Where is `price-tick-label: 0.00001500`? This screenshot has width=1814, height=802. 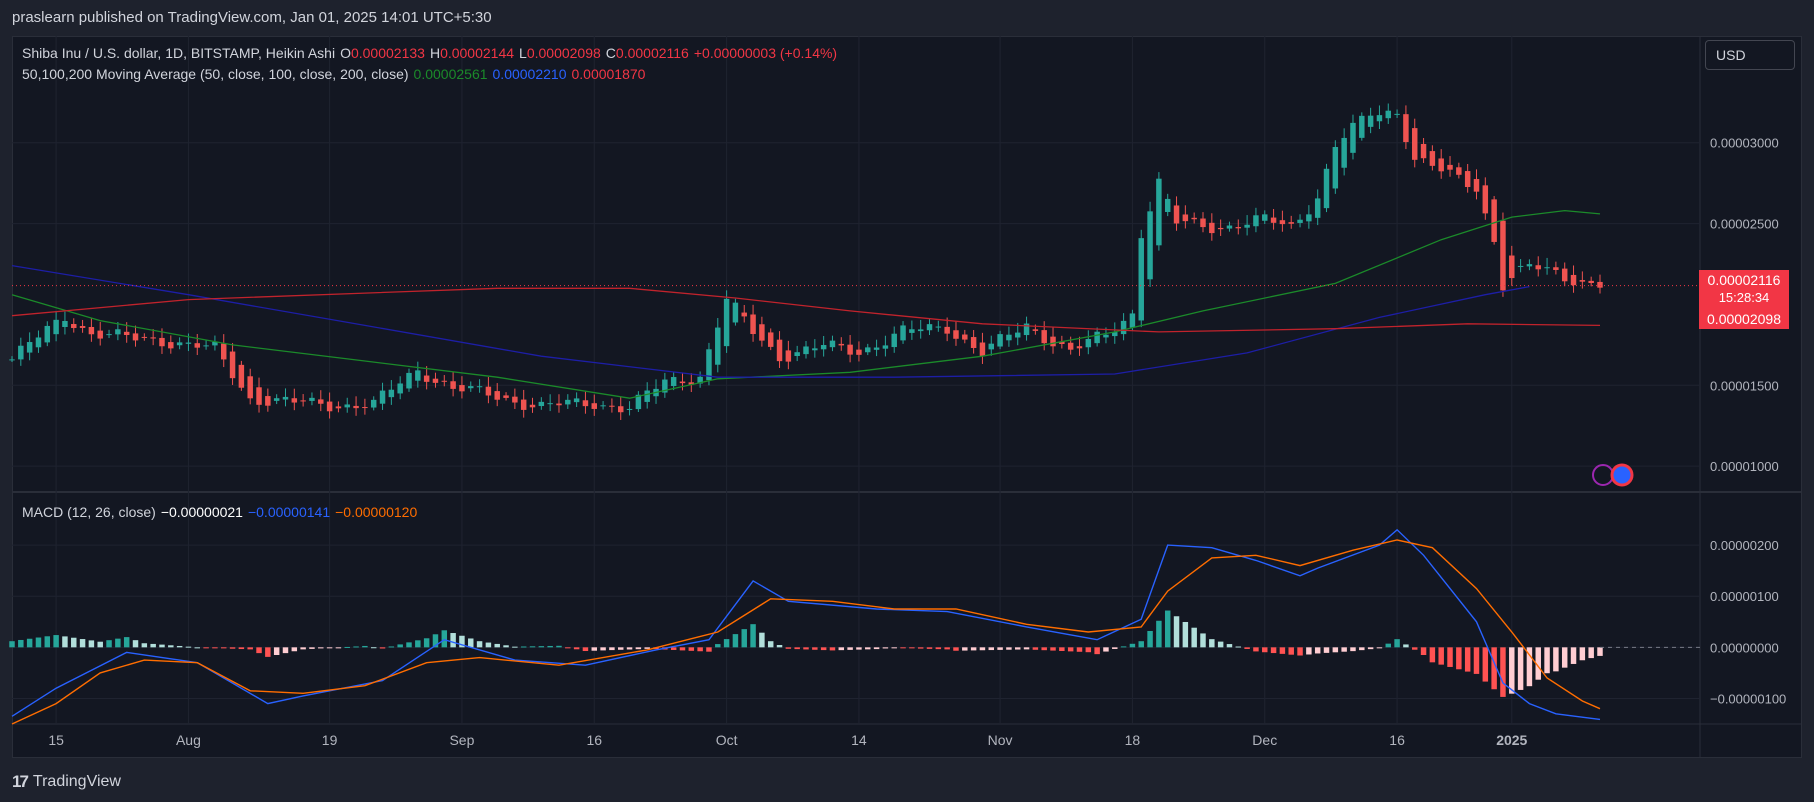 price-tick-label: 0.00001500 is located at coordinates (1744, 385).